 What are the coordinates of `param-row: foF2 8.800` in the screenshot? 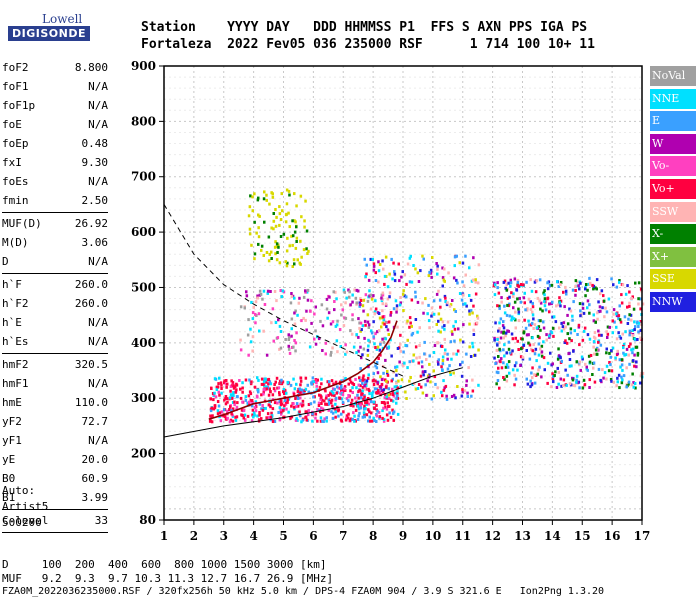 It's located at (55, 67).